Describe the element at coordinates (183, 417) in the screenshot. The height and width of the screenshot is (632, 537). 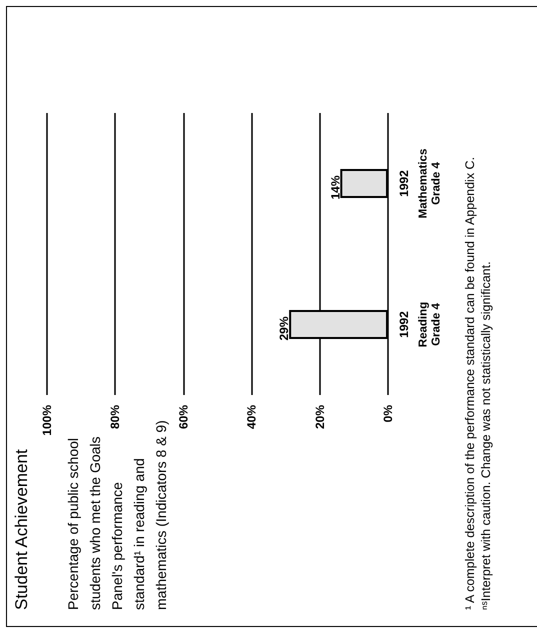
I see `x-tick-label: 60%` at that location.